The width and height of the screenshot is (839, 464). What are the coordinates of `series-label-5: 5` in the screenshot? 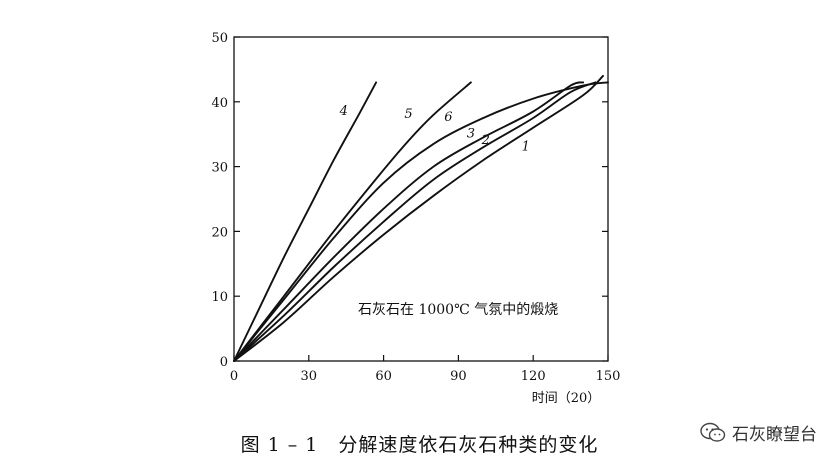 It's located at (408, 114).